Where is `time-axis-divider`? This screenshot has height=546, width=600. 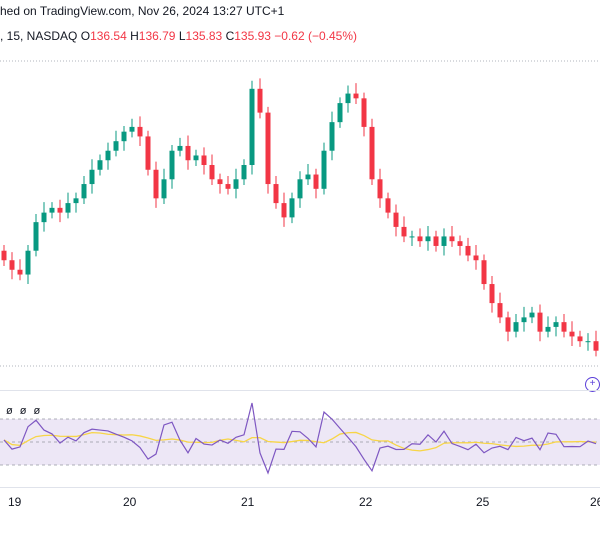
time-axis-divider is located at coordinates (300, 487).